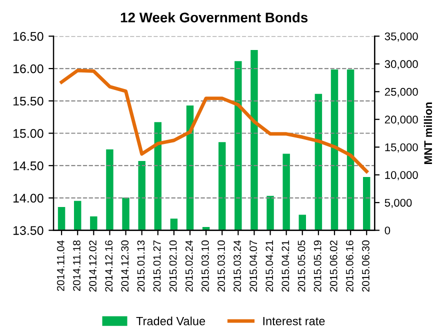 The width and height of the screenshot is (446, 329). What do you see at coordinates (109, 266) in the screenshot?
I see `x-tick-label: 2014.12.16` at bounding box center [109, 266].